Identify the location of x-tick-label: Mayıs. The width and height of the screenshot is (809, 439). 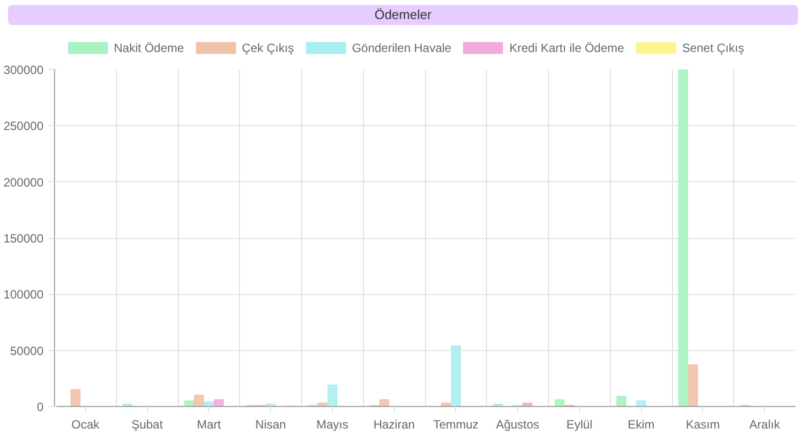
(332, 425).